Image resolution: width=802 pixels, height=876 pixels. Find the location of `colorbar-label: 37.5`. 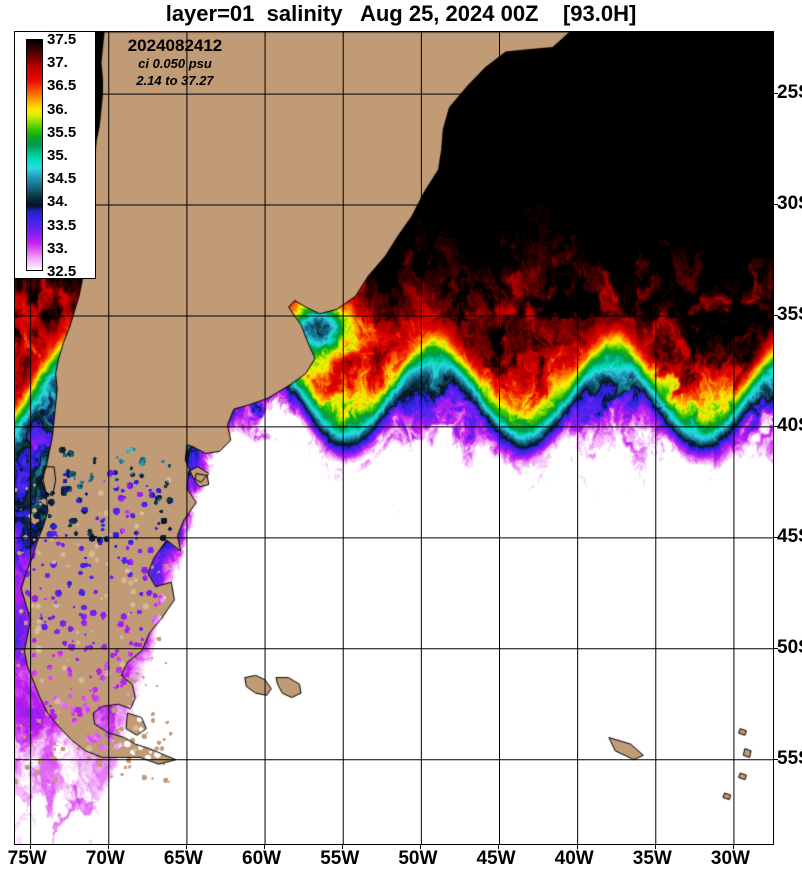

colorbar-label: 37.5 is located at coordinates (62, 39).